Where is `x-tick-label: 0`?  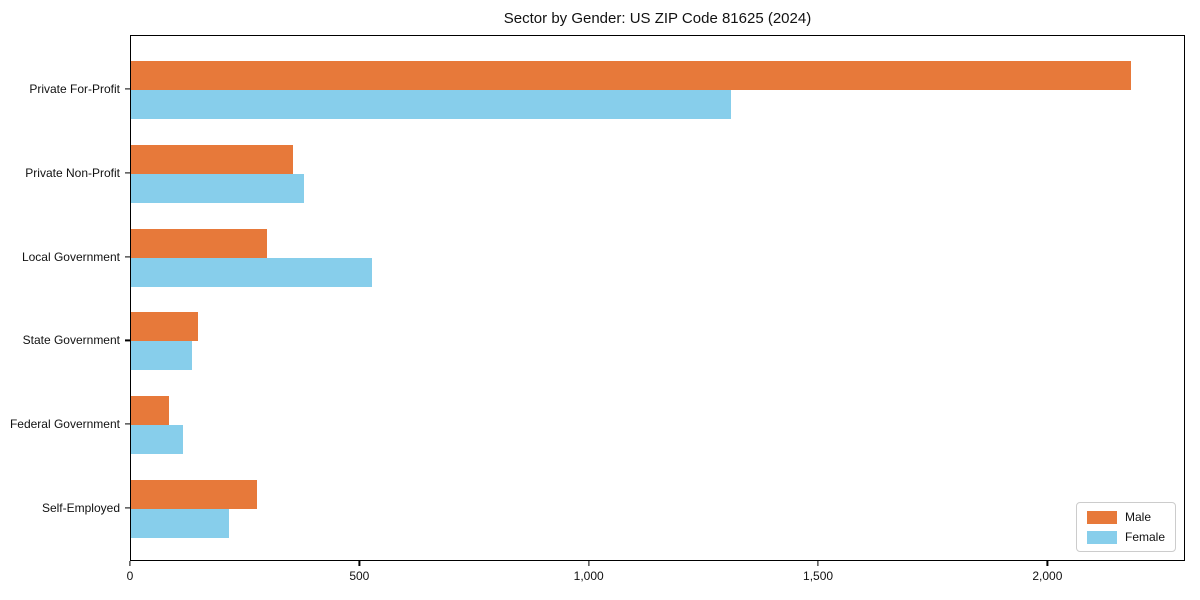
x-tick-label: 0 is located at coordinates (130, 576).